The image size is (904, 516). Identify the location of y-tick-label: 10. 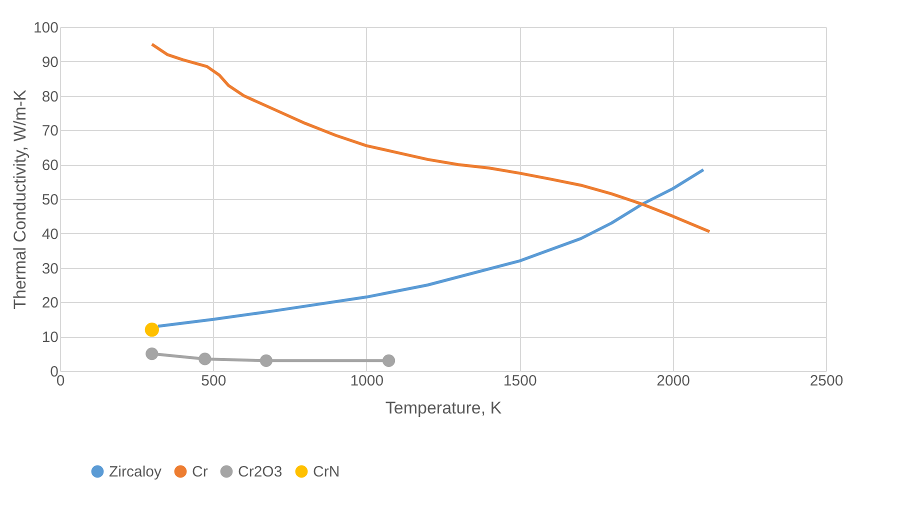
(50, 337).